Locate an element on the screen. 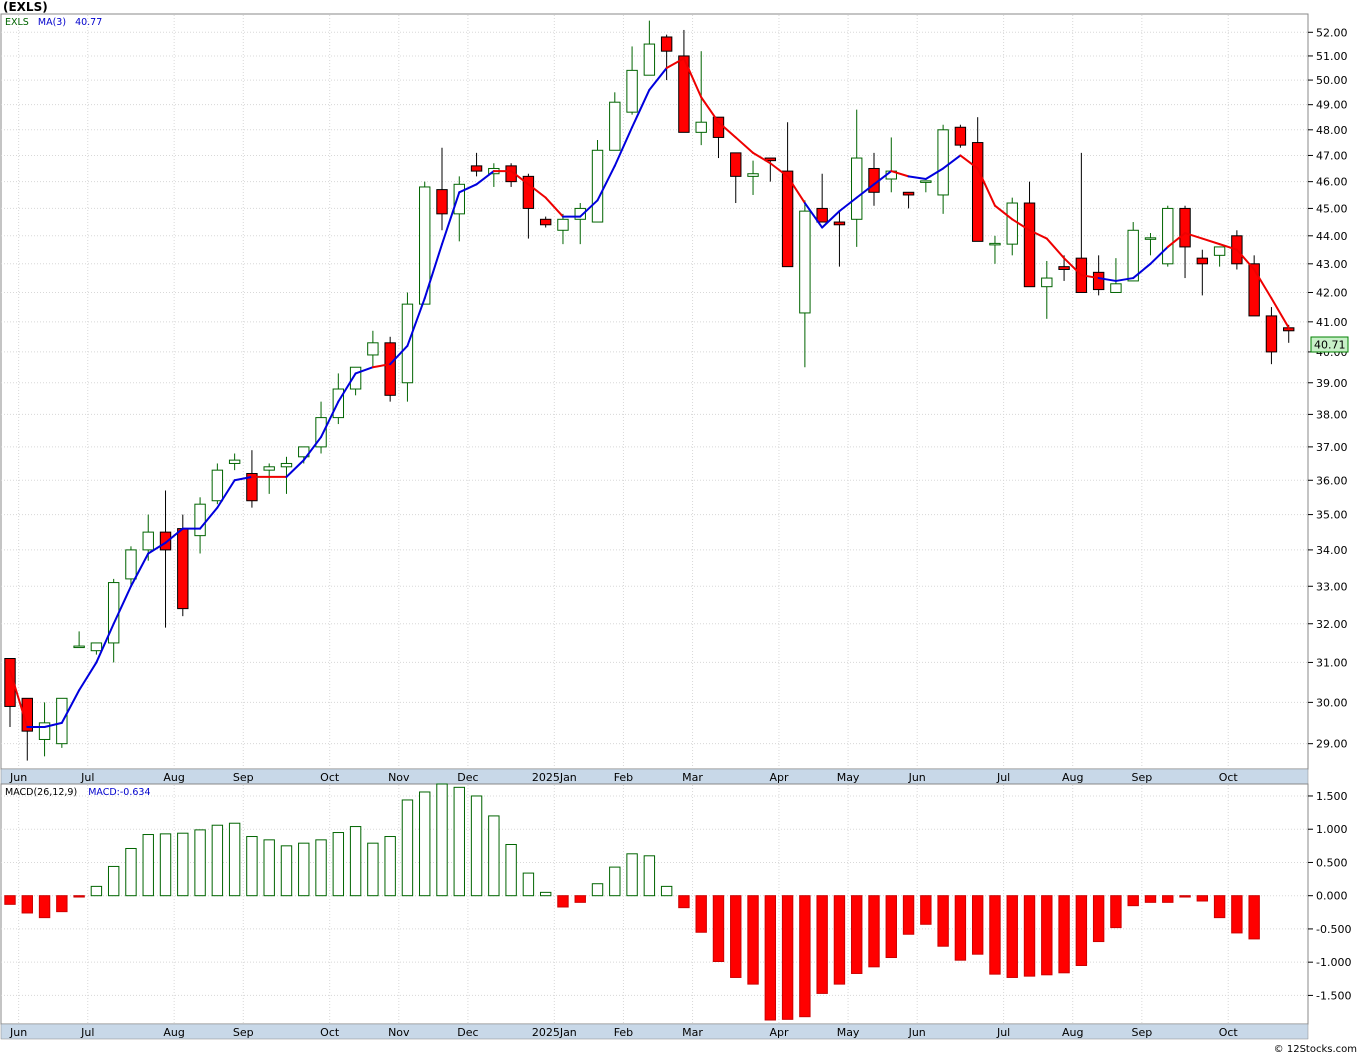 The width and height of the screenshot is (1360, 1060). price-month-label: Oct is located at coordinates (330, 777).